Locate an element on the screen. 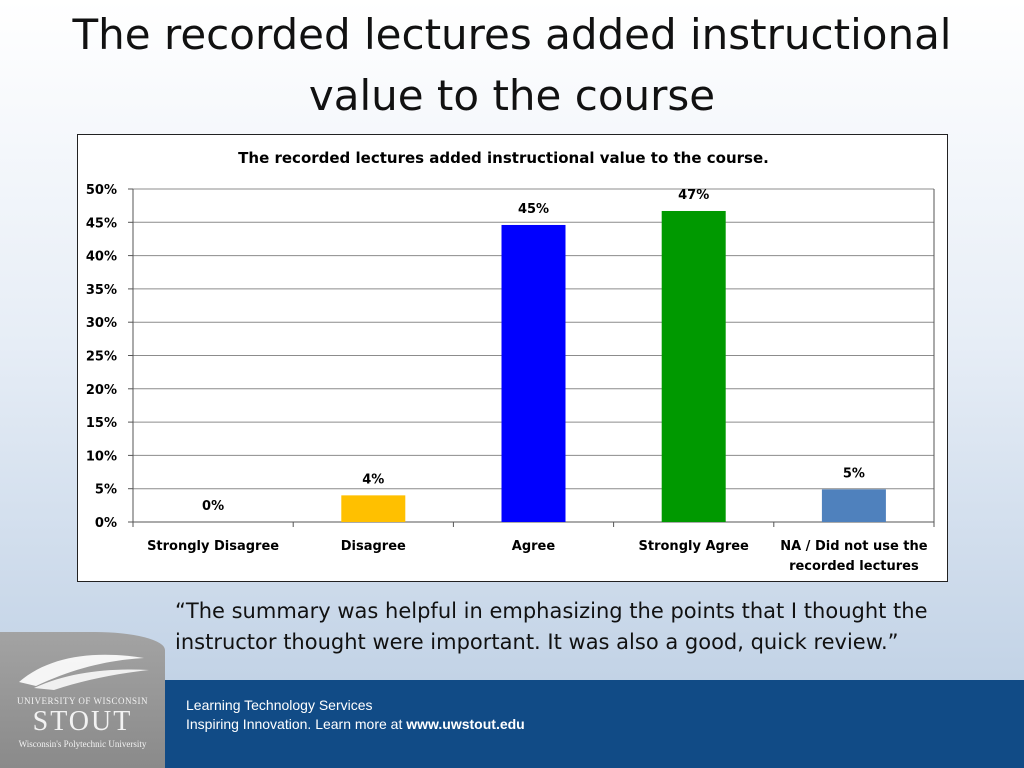  category-label: Agree is located at coordinates (534, 546).